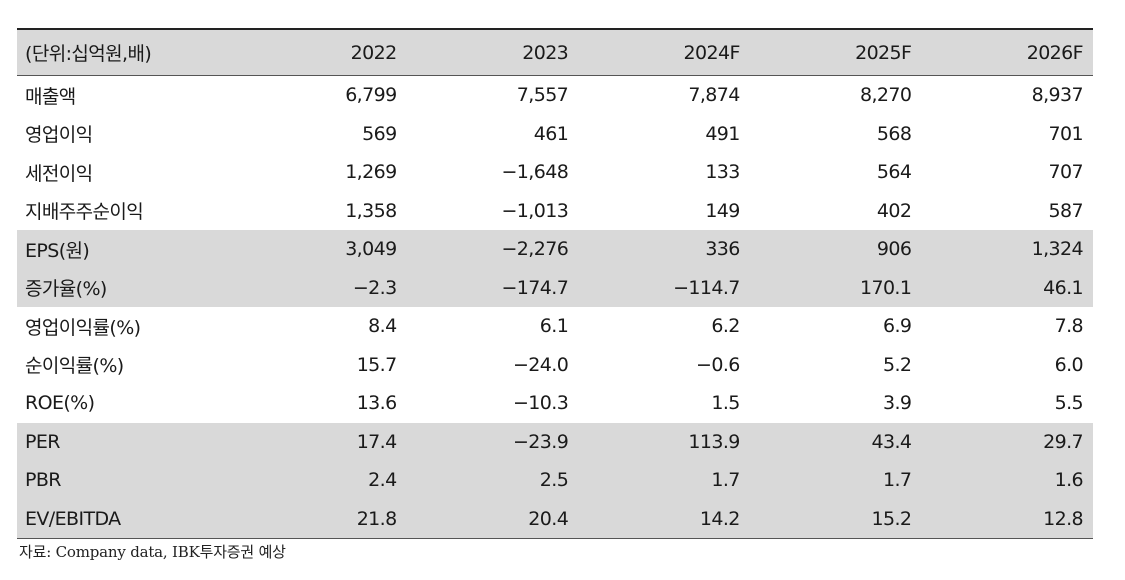 The image size is (1125, 580). What do you see at coordinates (60, 403) in the screenshot?
I see `row-label: ROE(%)` at bounding box center [60, 403].